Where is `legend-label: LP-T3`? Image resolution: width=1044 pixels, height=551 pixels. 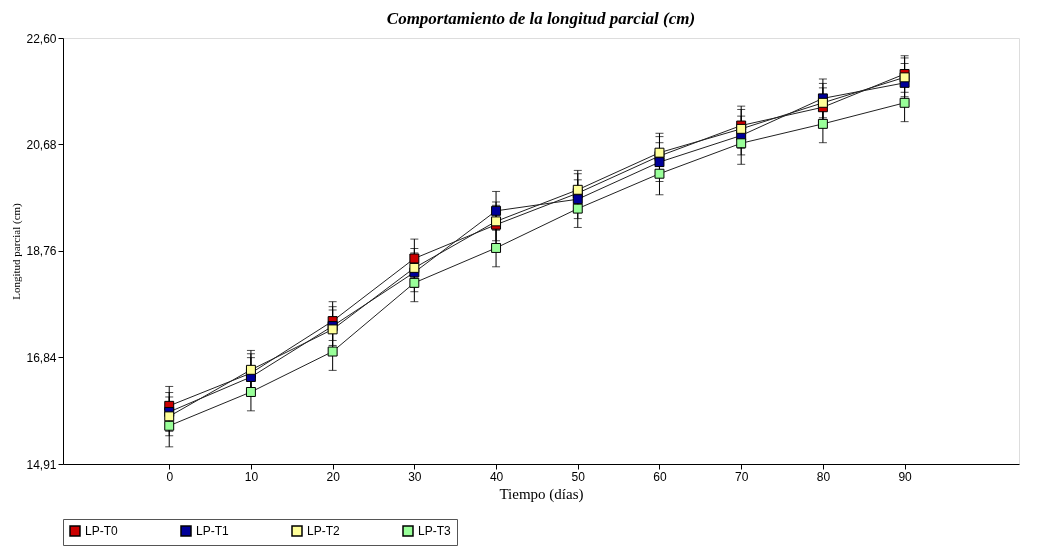 legend-label: LP-T3 is located at coordinates (434, 531).